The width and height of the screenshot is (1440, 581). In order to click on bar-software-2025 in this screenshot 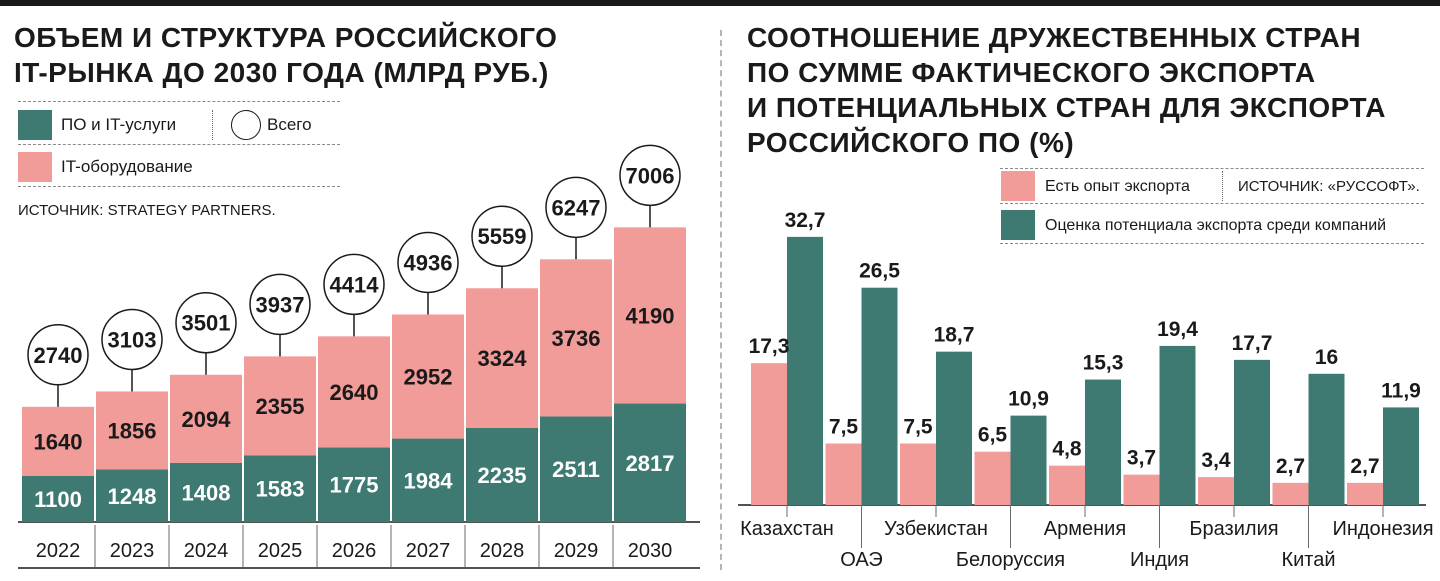, I will do `click(280, 488)`.